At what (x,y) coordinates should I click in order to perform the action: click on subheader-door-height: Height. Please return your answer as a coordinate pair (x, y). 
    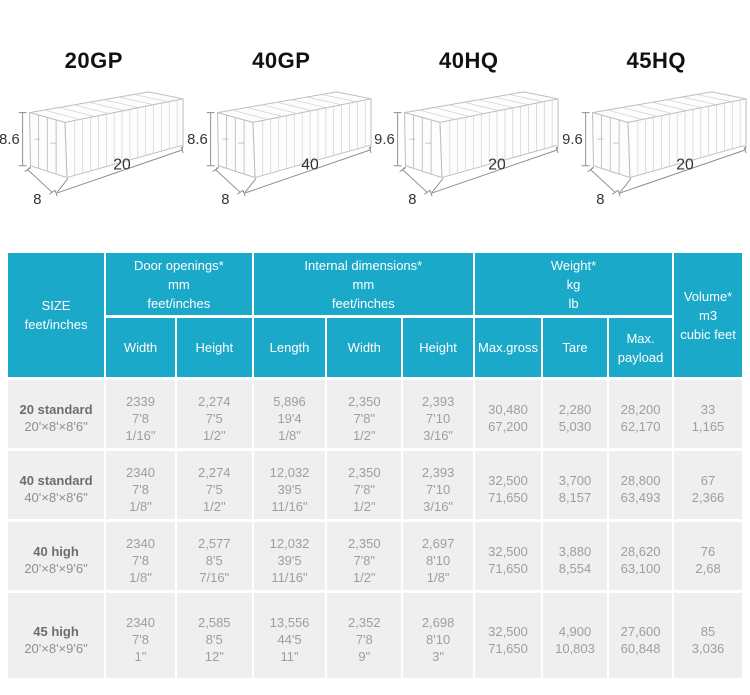
    Looking at the image, I should click on (214, 347).